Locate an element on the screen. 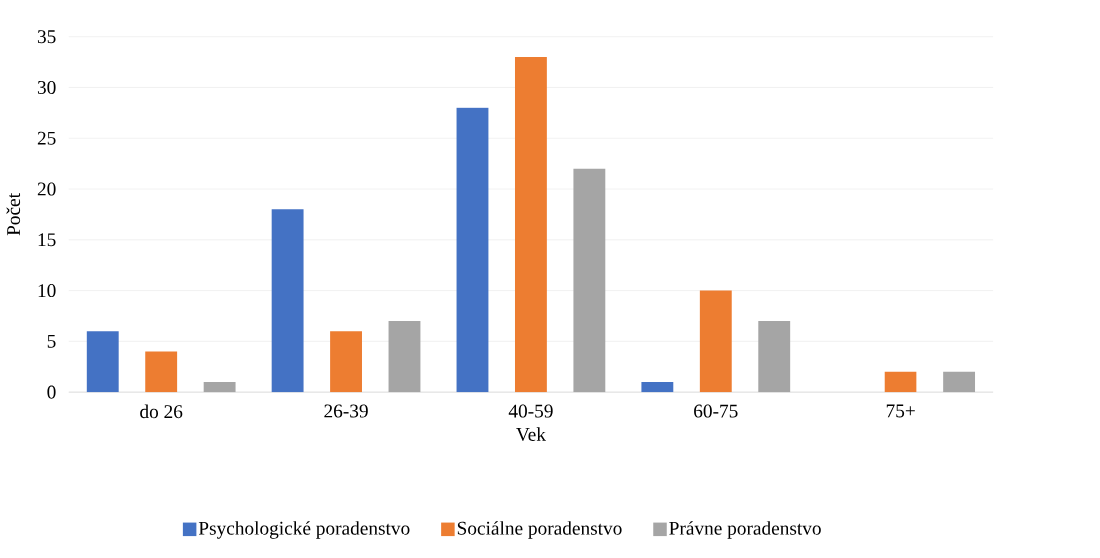  x-axis-title: Vek is located at coordinates (531, 434).